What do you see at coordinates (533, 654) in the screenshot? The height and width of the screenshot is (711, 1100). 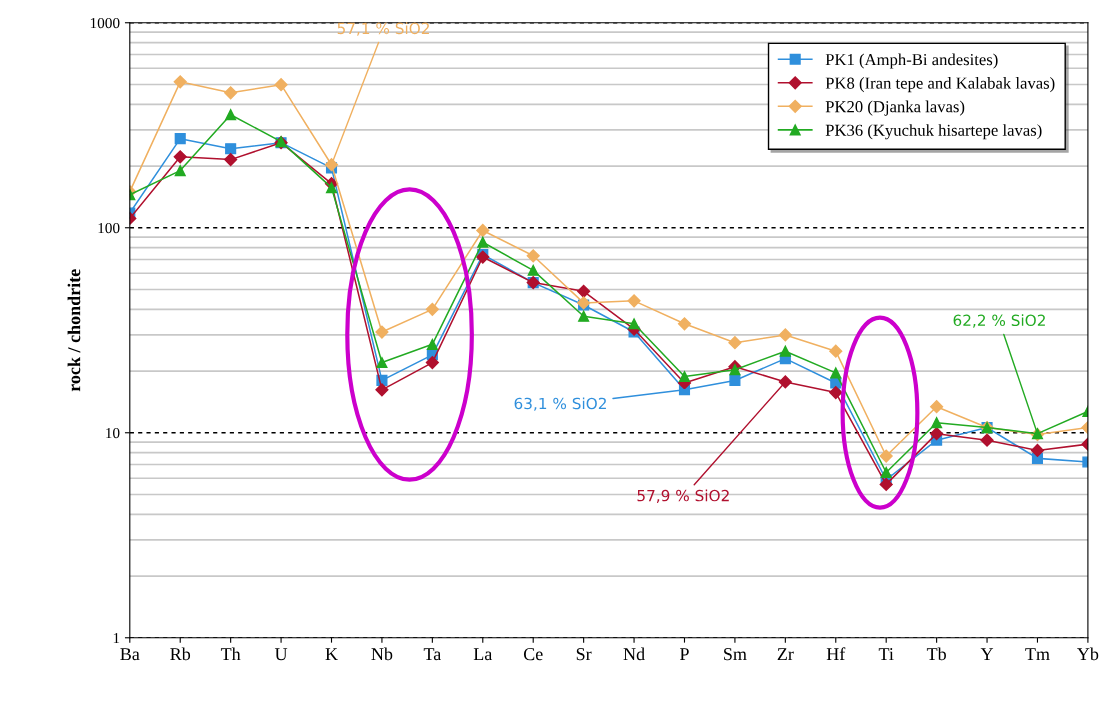 I see `x-tick-label: Ce` at bounding box center [533, 654].